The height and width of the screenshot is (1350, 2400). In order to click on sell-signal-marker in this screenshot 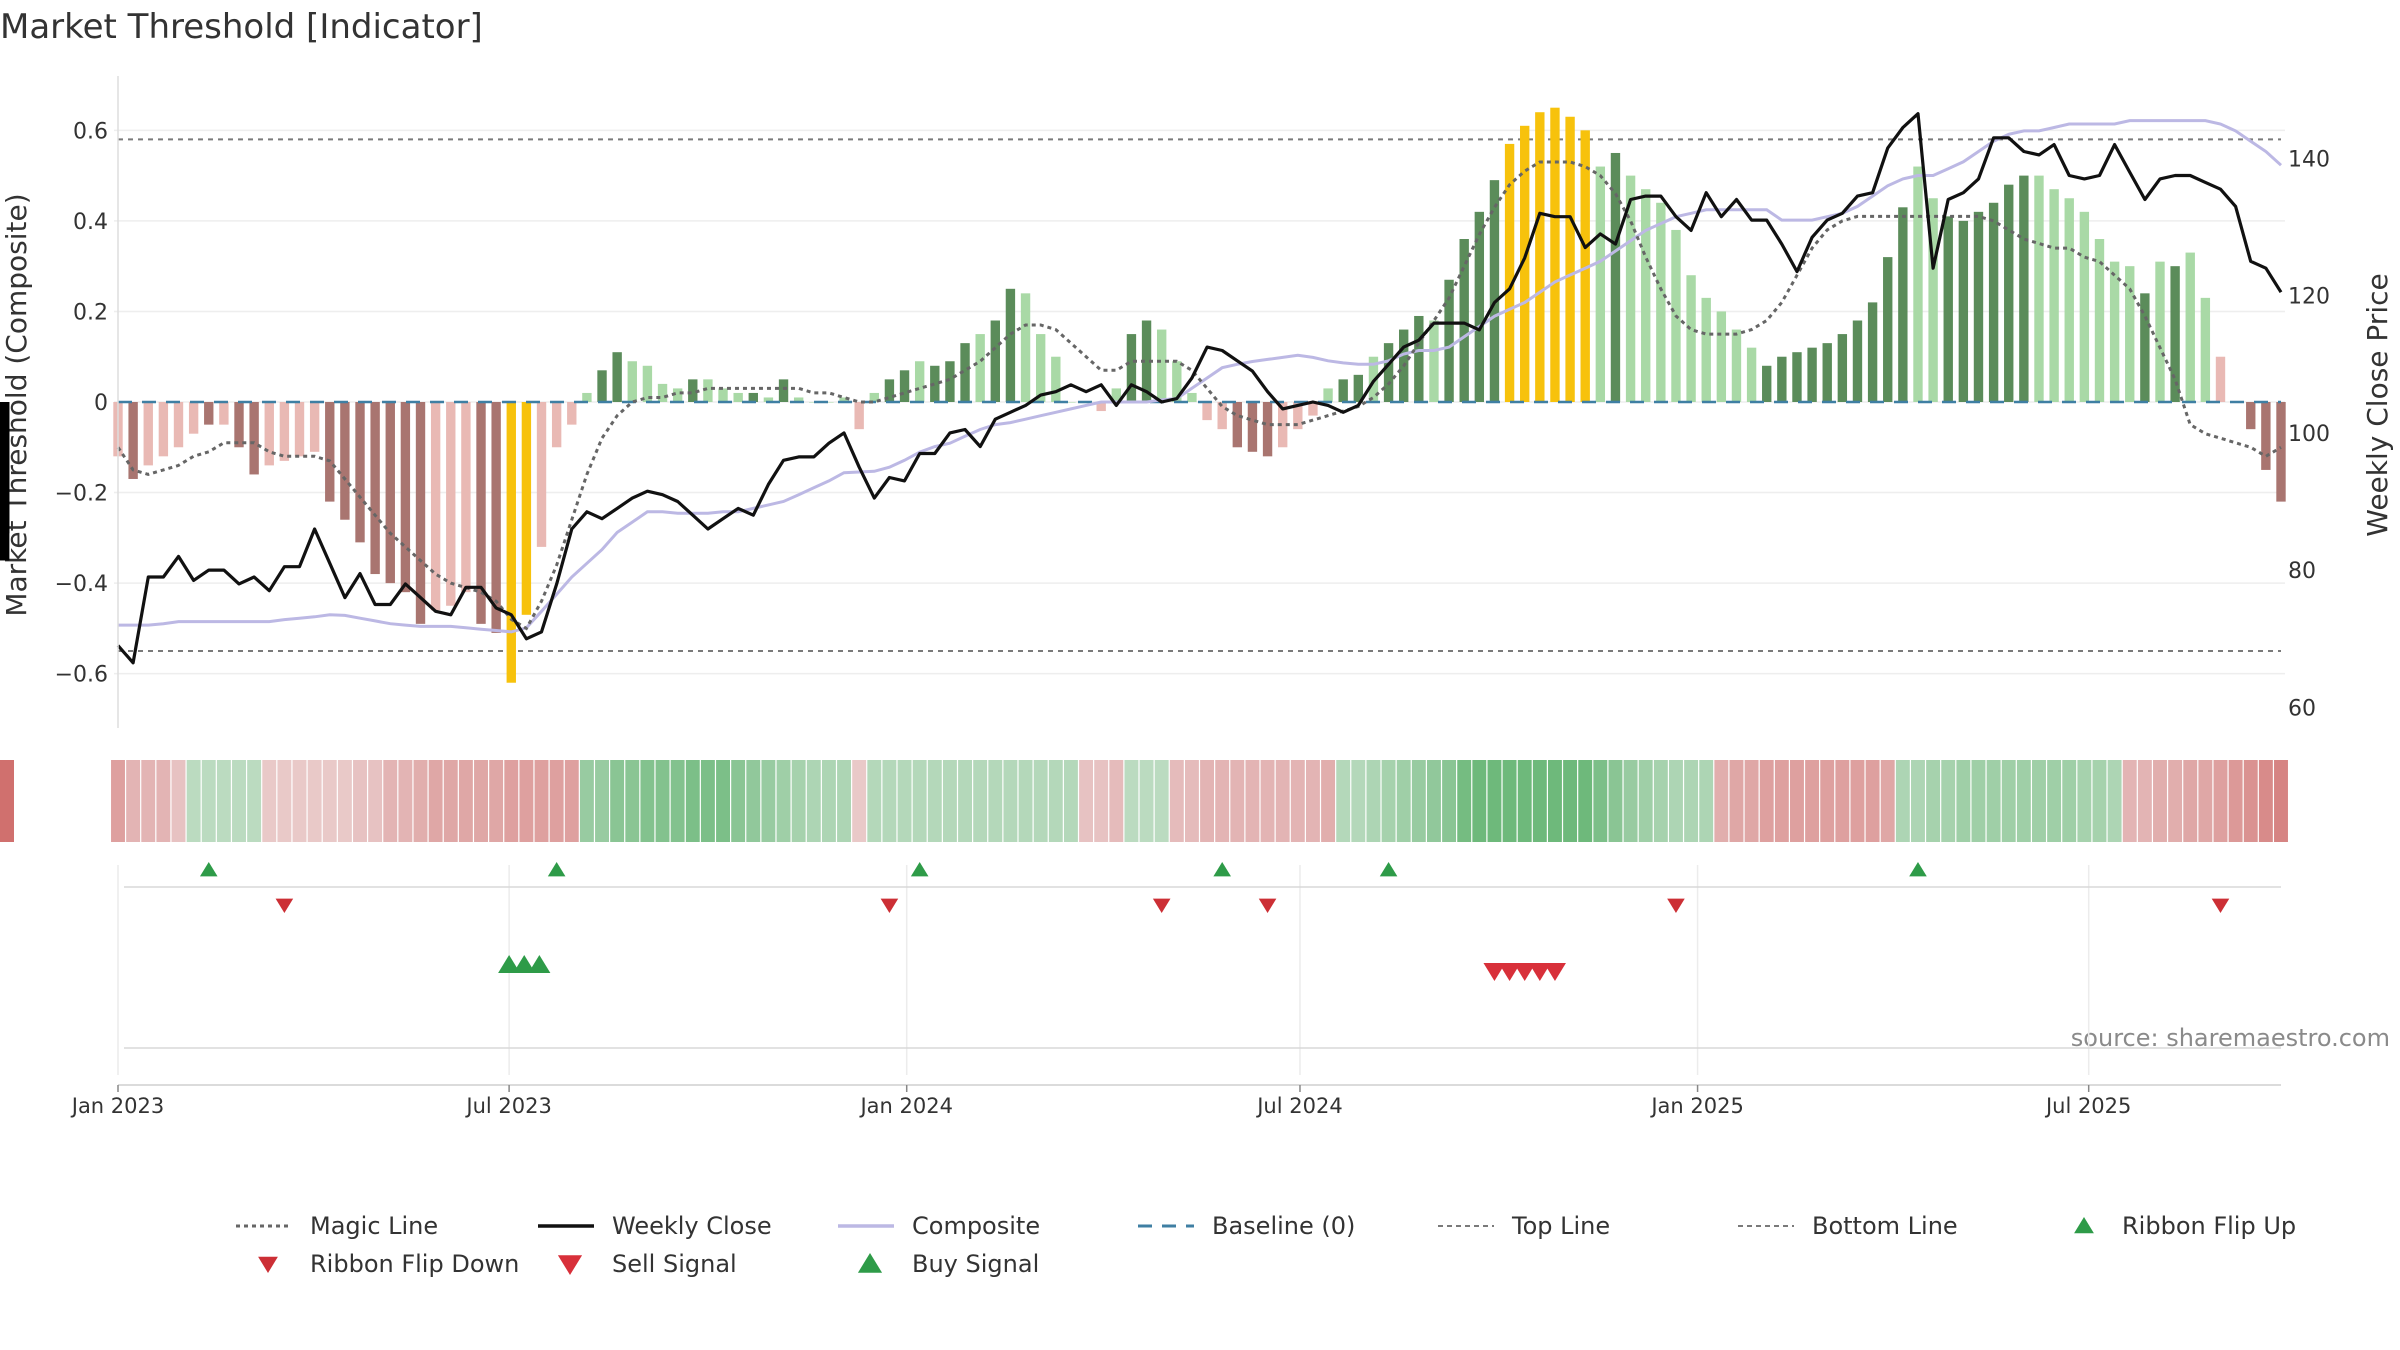, I will do `click(1554, 972)`.